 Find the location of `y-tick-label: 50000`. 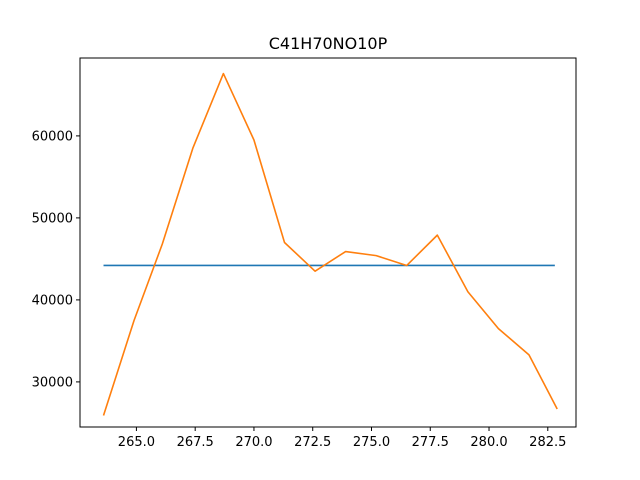

y-tick-label: 50000 is located at coordinates (52, 218).